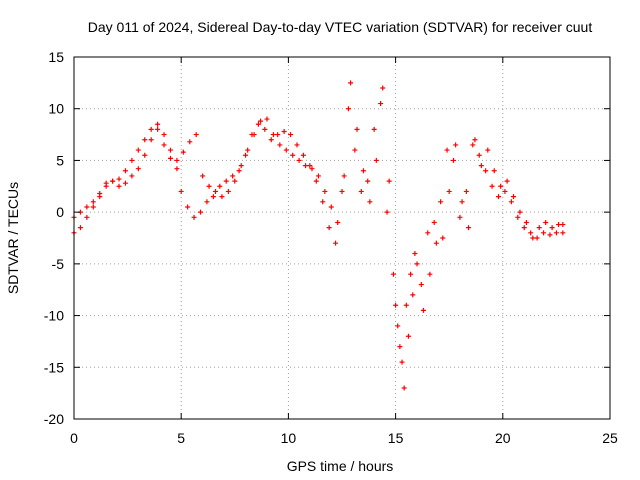  I want to click on x-tick-labels: 0 5 10 15 20 25, so click(344, 438).